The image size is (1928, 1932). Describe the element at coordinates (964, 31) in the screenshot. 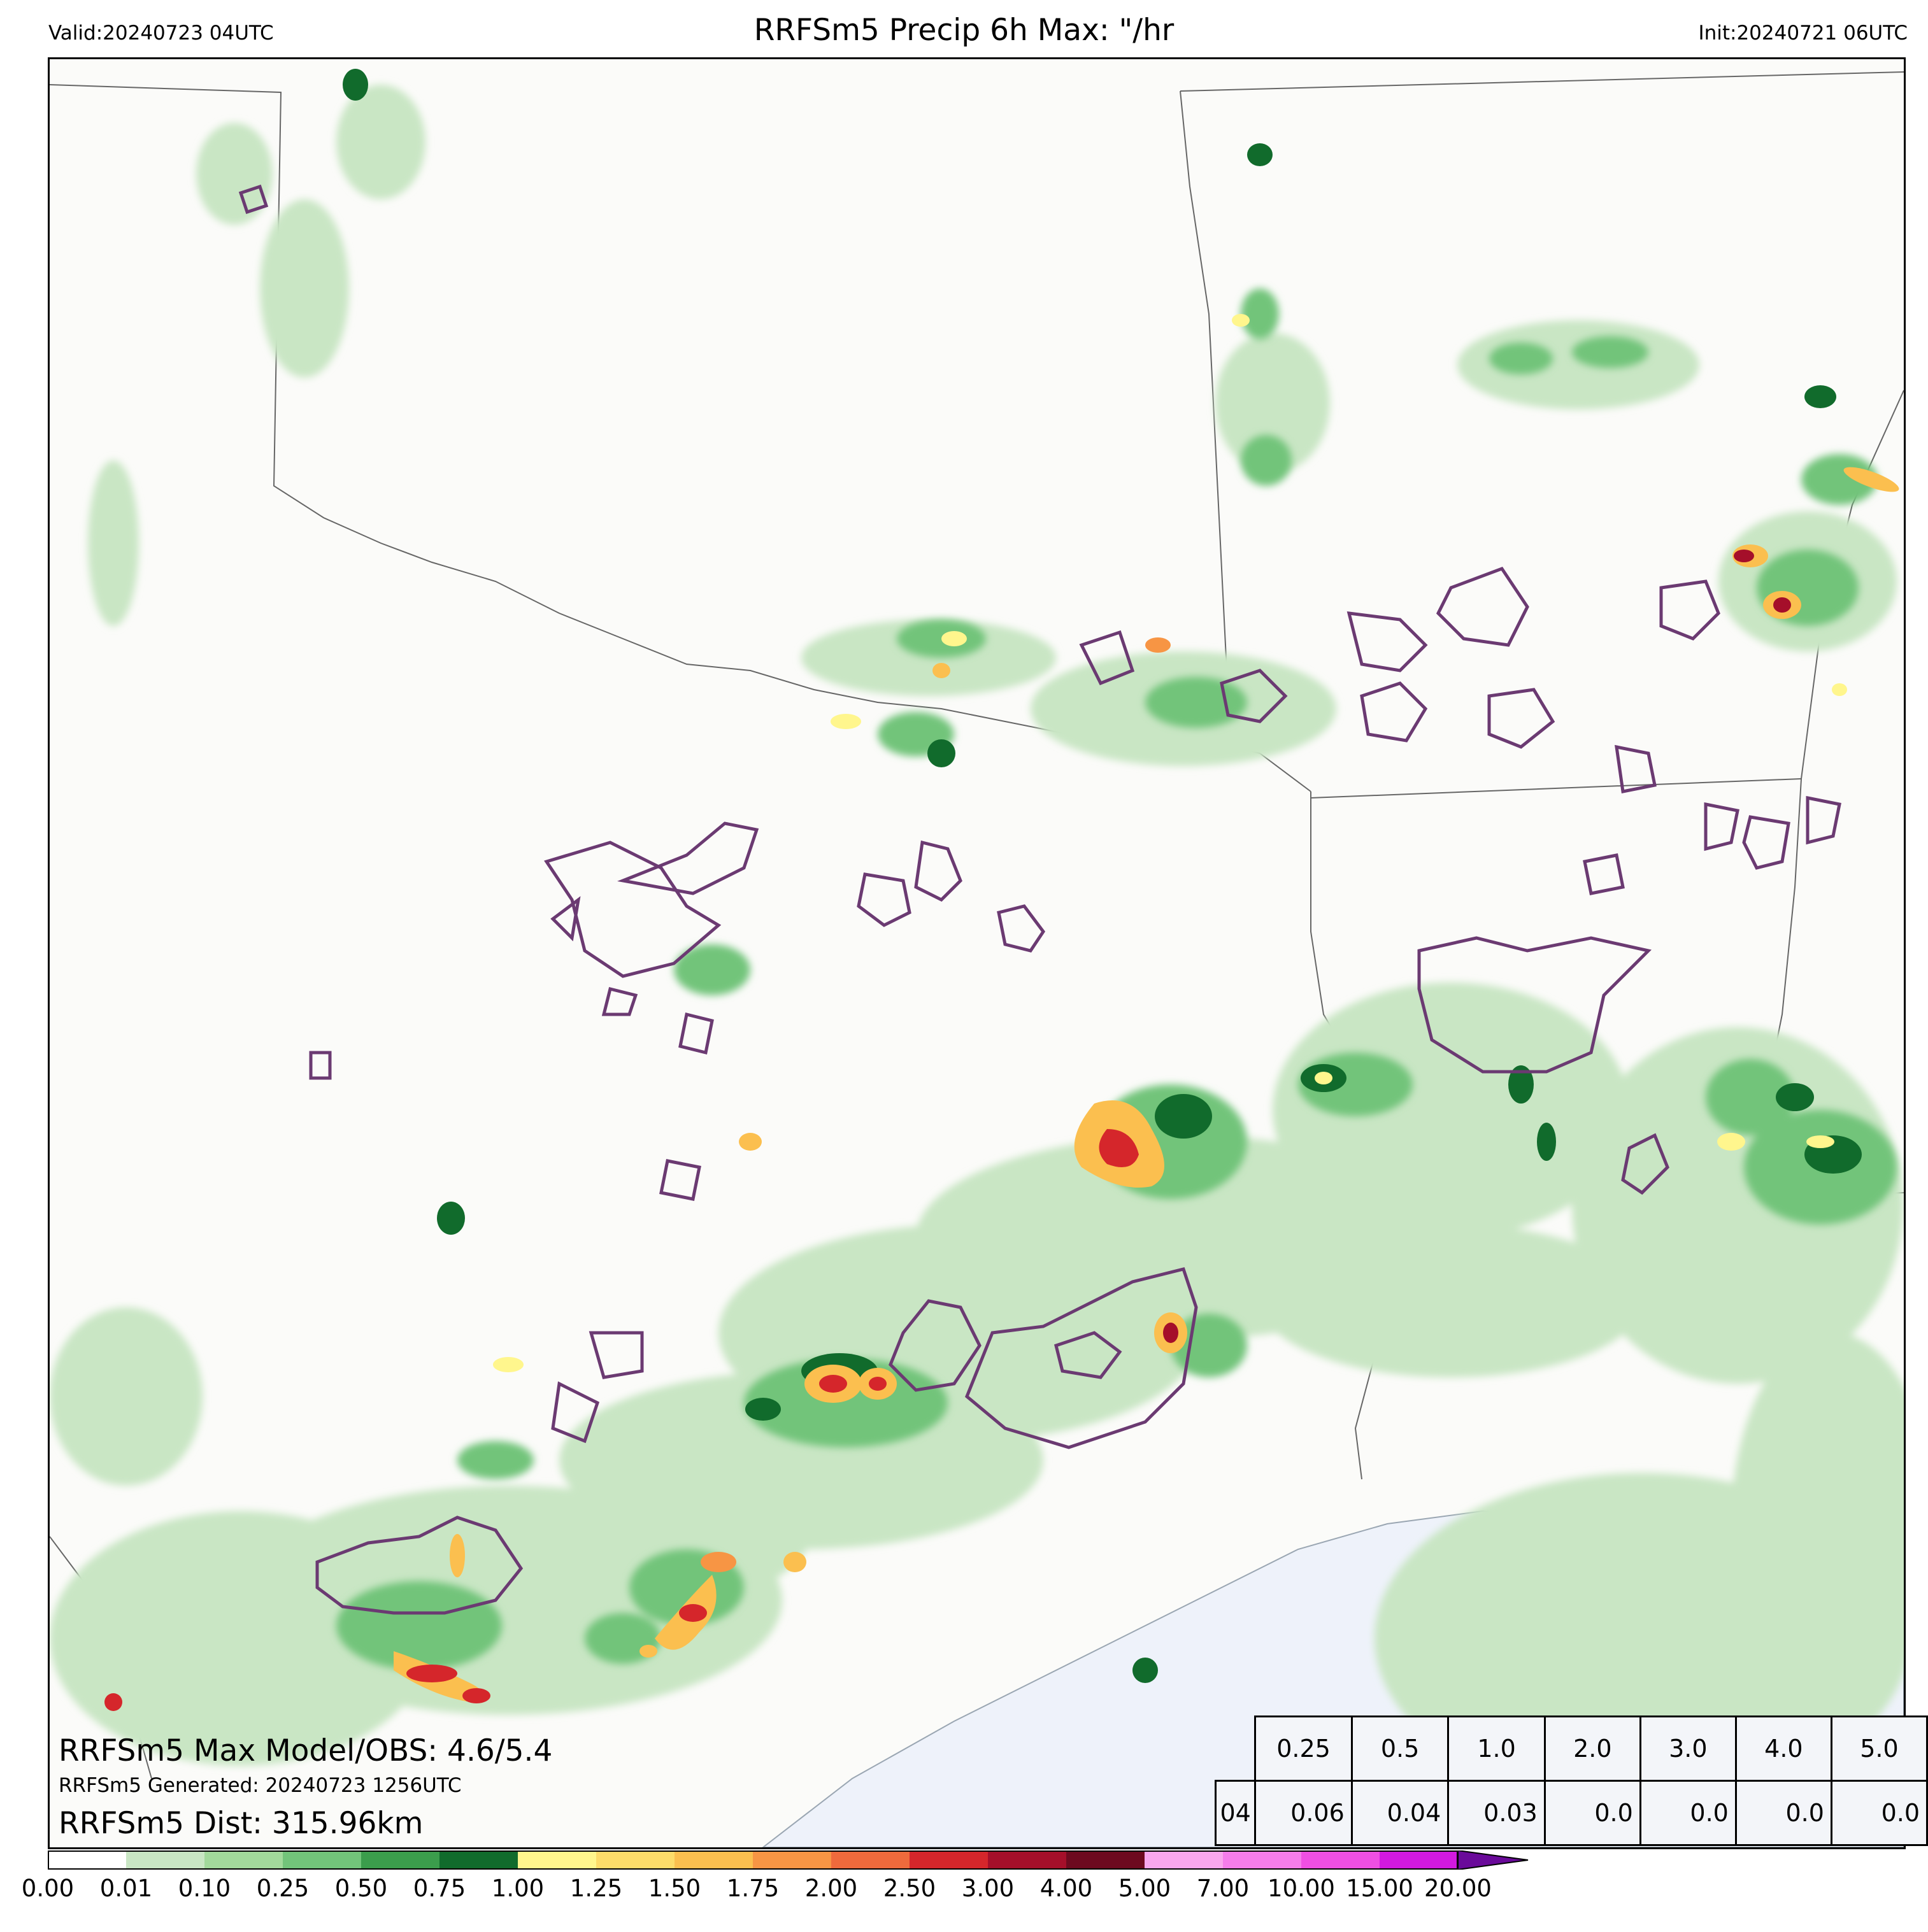

I see `chart-title: RRFSm5 Precip 6h Max: "/hr` at that location.